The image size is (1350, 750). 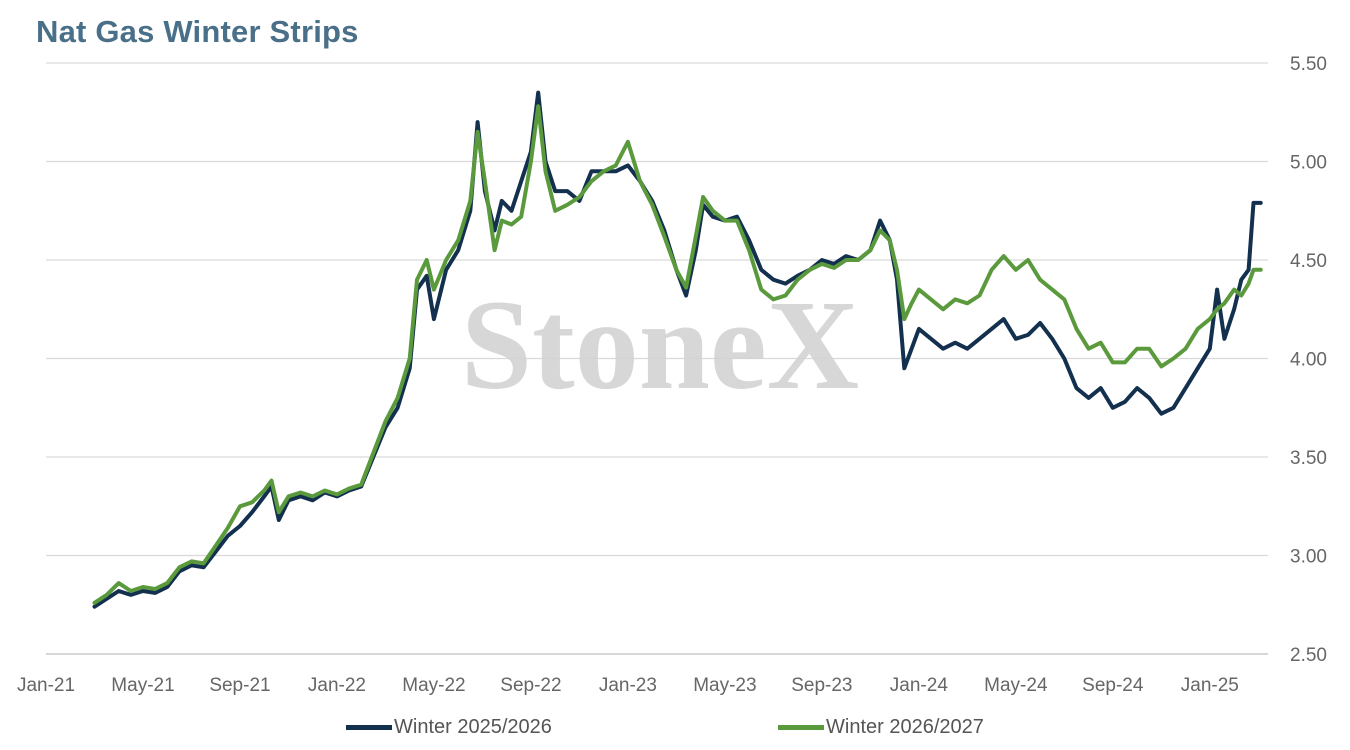 What do you see at coordinates (821, 685) in the screenshot?
I see `x-tick-label: Sep-23` at bounding box center [821, 685].